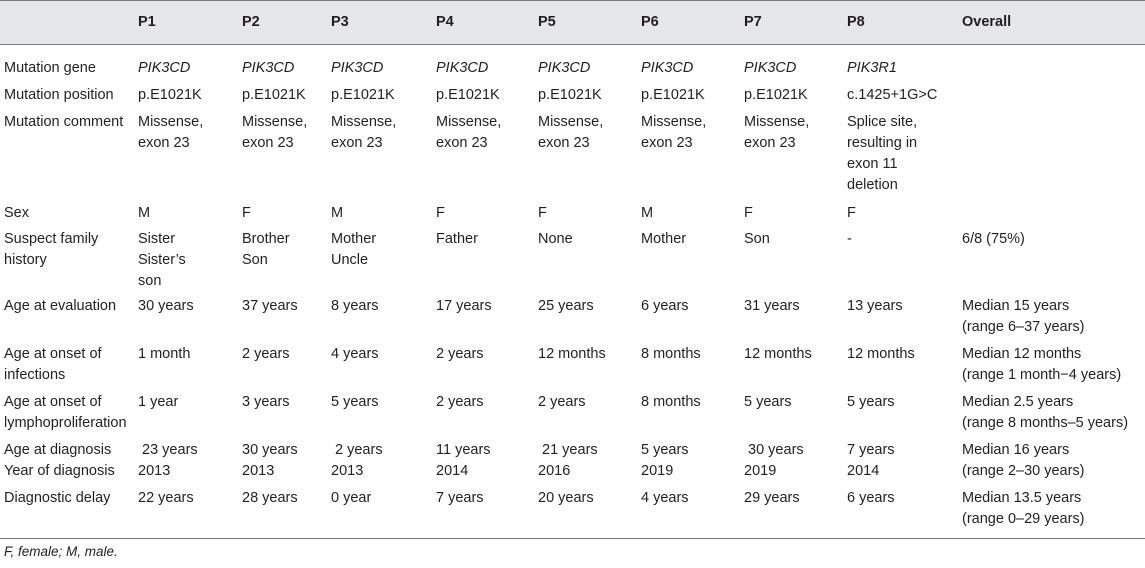 The width and height of the screenshot is (1145, 568). I want to click on row-label-line: Age at evaluation, so click(60, 306).